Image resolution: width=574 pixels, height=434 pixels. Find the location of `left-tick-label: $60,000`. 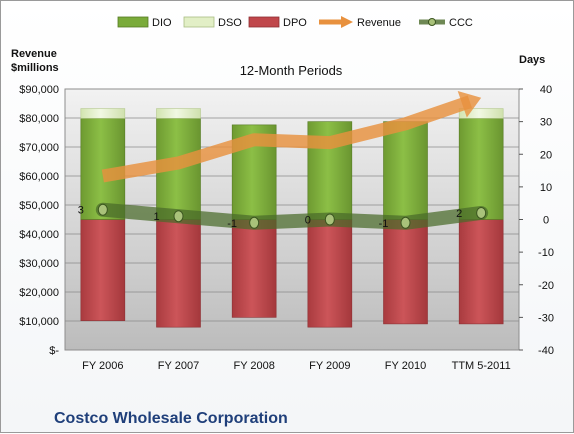

left-tick-label: $60,000 is located at coordinates (39, 177).